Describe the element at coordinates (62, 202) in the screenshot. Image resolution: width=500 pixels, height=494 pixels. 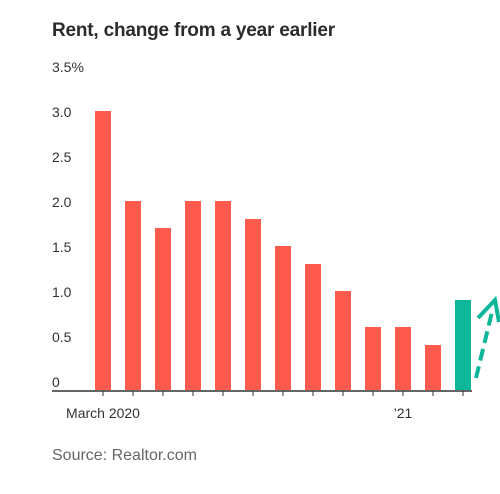
I see `y-tick-label: 2.0` at that location.